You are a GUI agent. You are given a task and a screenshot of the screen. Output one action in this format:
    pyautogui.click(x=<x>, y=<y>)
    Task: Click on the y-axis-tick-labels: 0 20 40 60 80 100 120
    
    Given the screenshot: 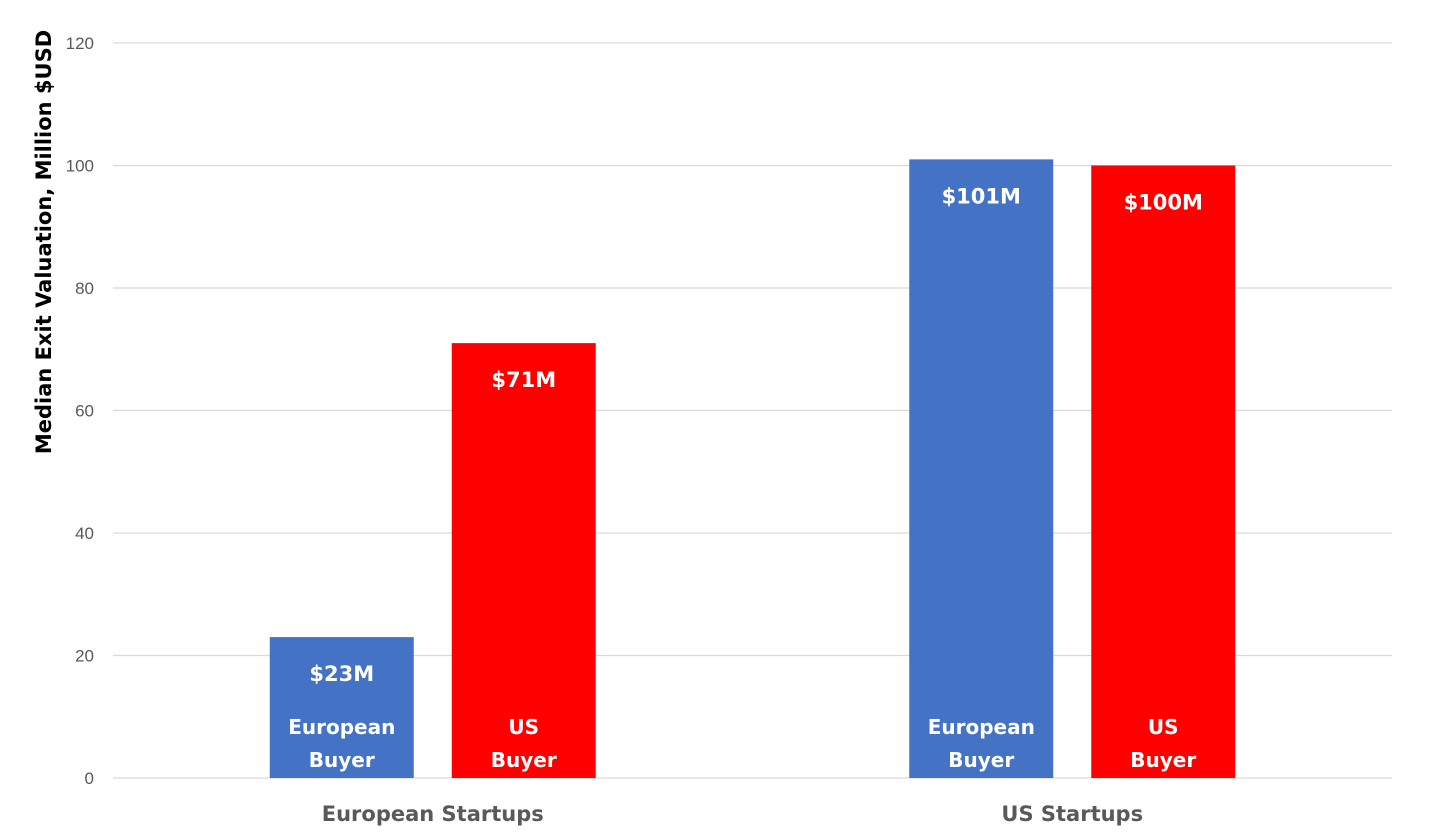 What is the action you would take?
    pyautogui.click(x=80, y=411)
    